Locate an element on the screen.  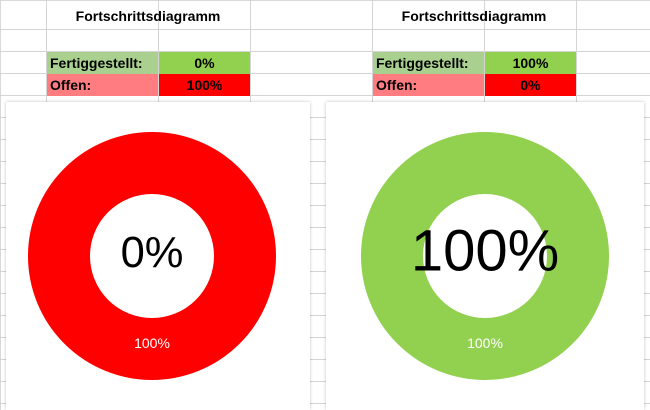
doughnut-center-label: 100% is located at coordinates (485, 250).